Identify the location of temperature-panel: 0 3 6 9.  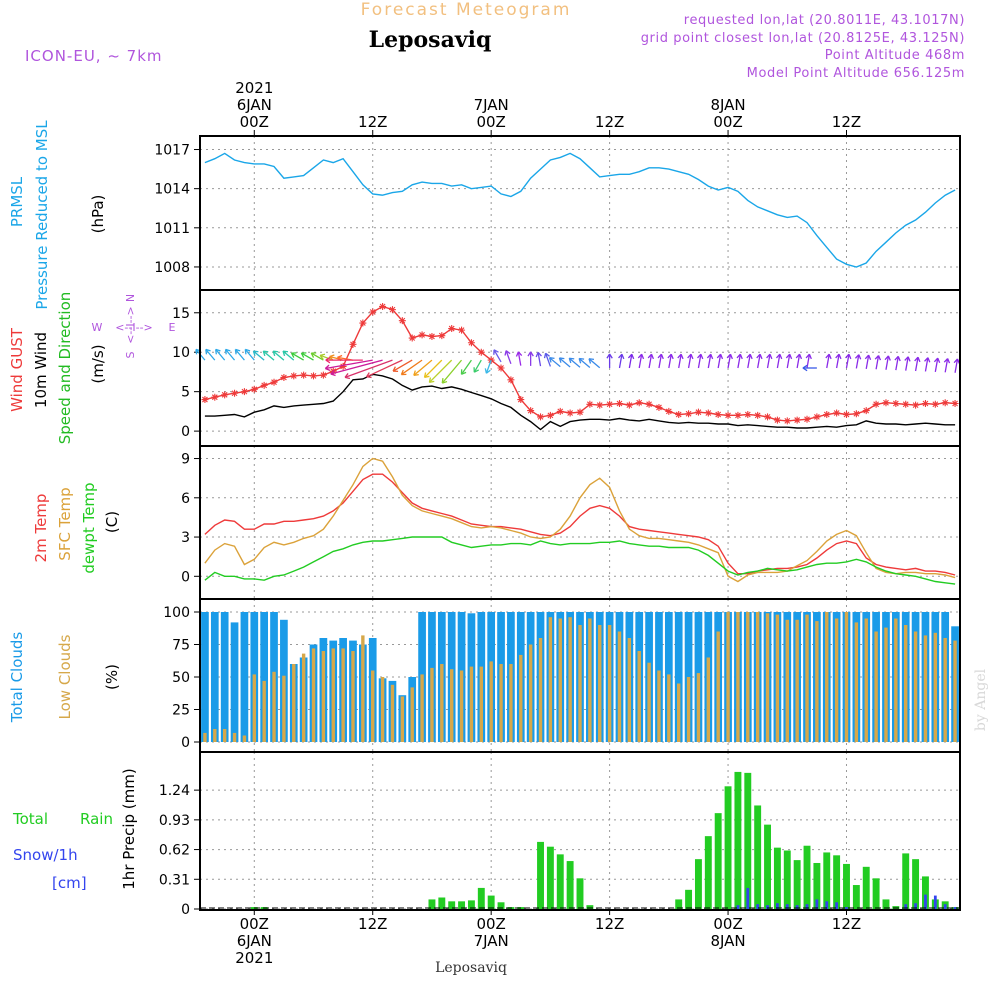
(571, 522).